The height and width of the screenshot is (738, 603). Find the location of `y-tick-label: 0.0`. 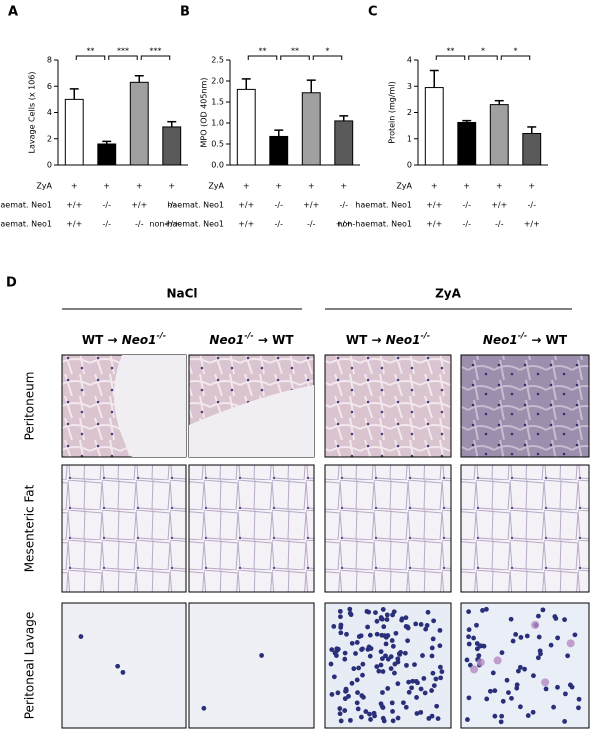

y-tick-label: 0.0 is located at coordinates (217, 165).